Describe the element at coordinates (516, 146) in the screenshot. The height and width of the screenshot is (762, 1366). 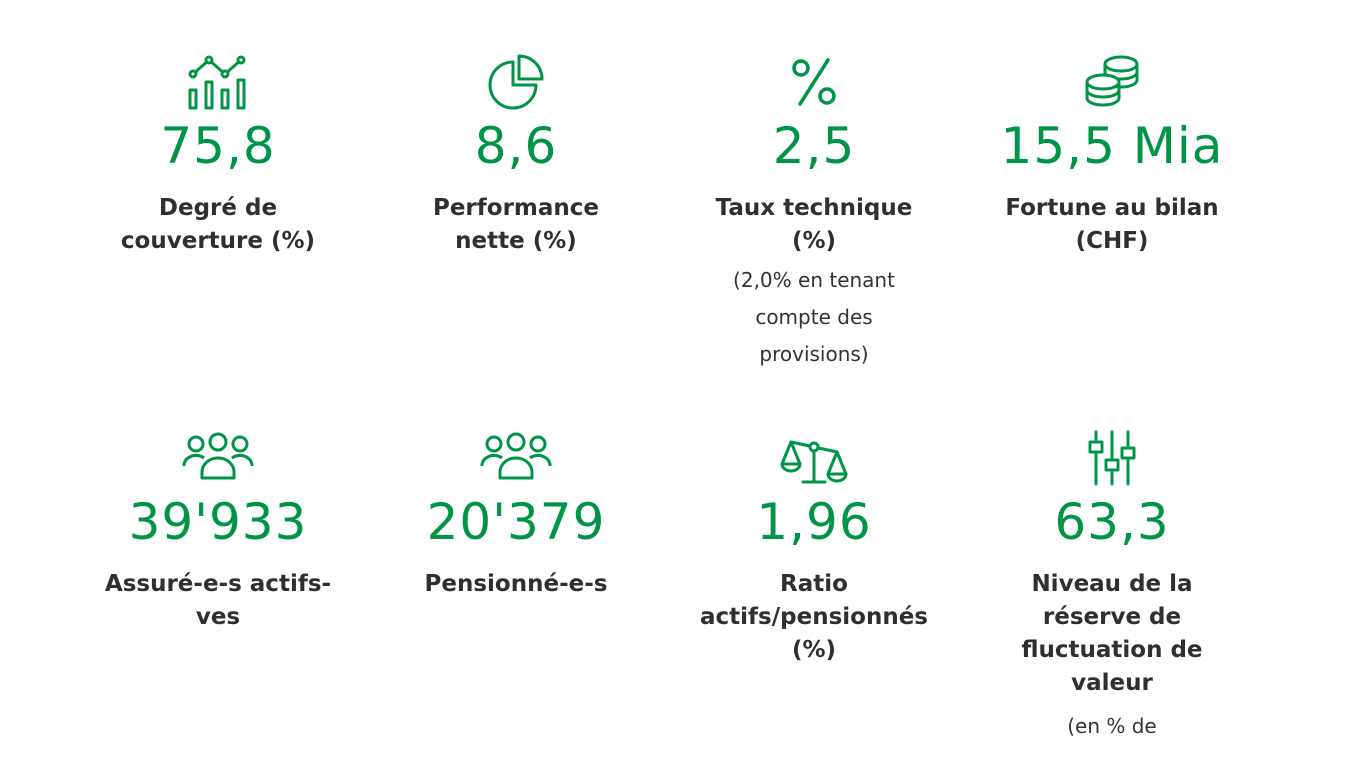
I see `stat-value: 8,6` at that location.